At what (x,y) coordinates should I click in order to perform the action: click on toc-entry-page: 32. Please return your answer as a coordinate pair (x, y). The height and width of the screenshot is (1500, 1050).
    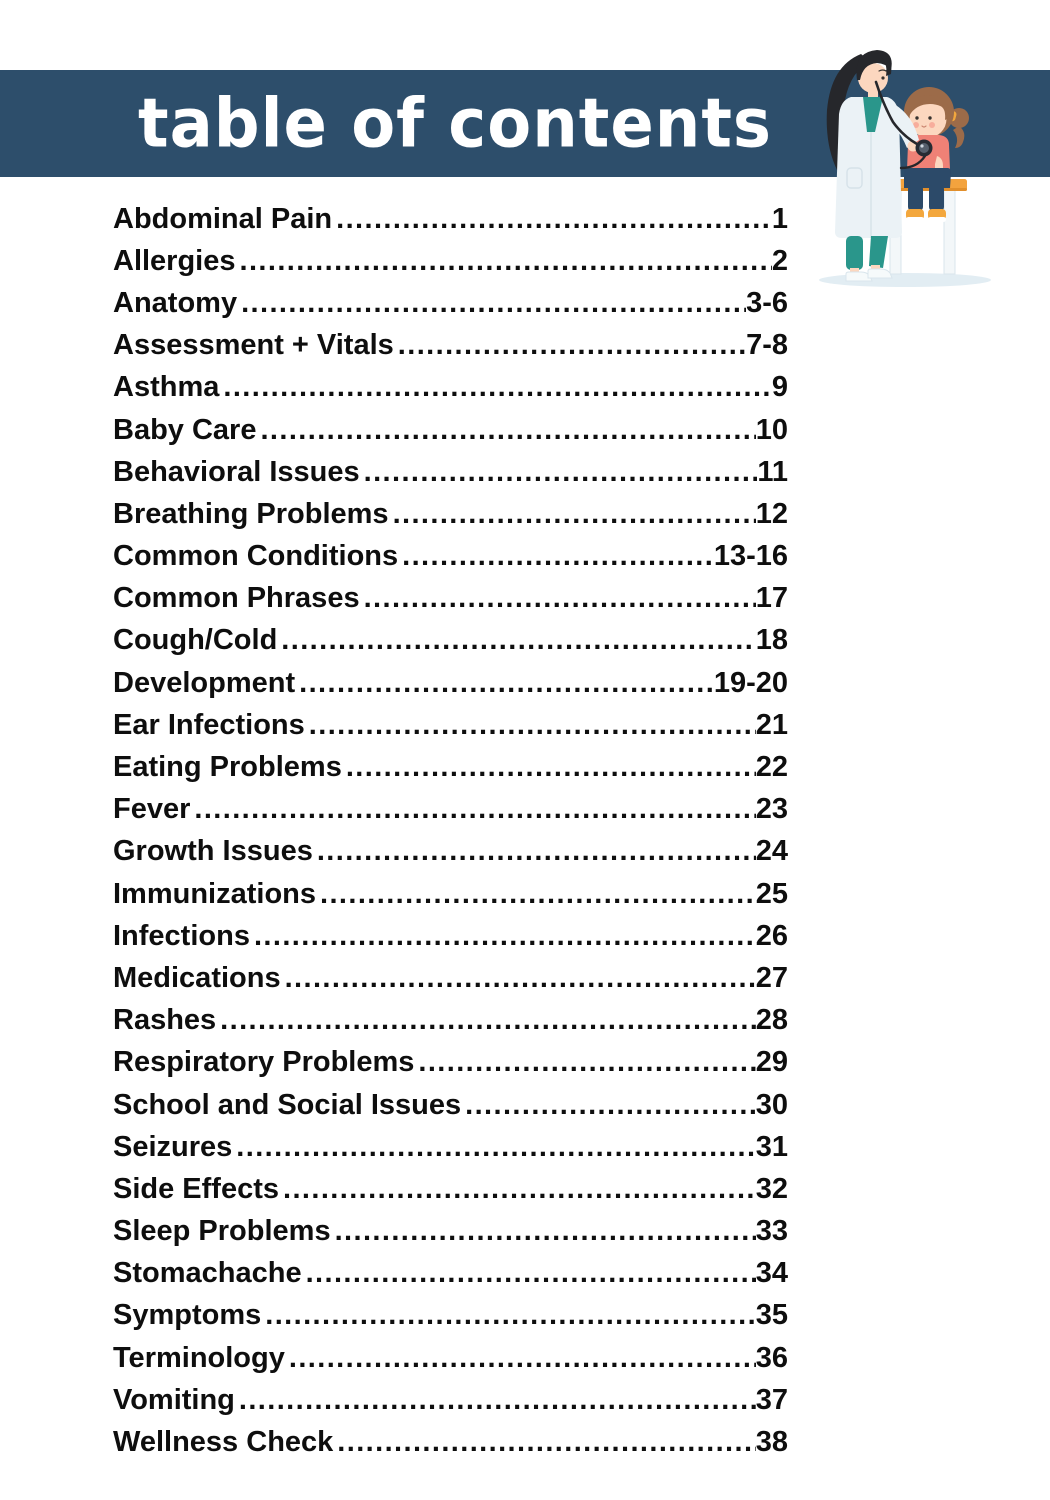
    Looking at the image, I should click on (771, 1188).